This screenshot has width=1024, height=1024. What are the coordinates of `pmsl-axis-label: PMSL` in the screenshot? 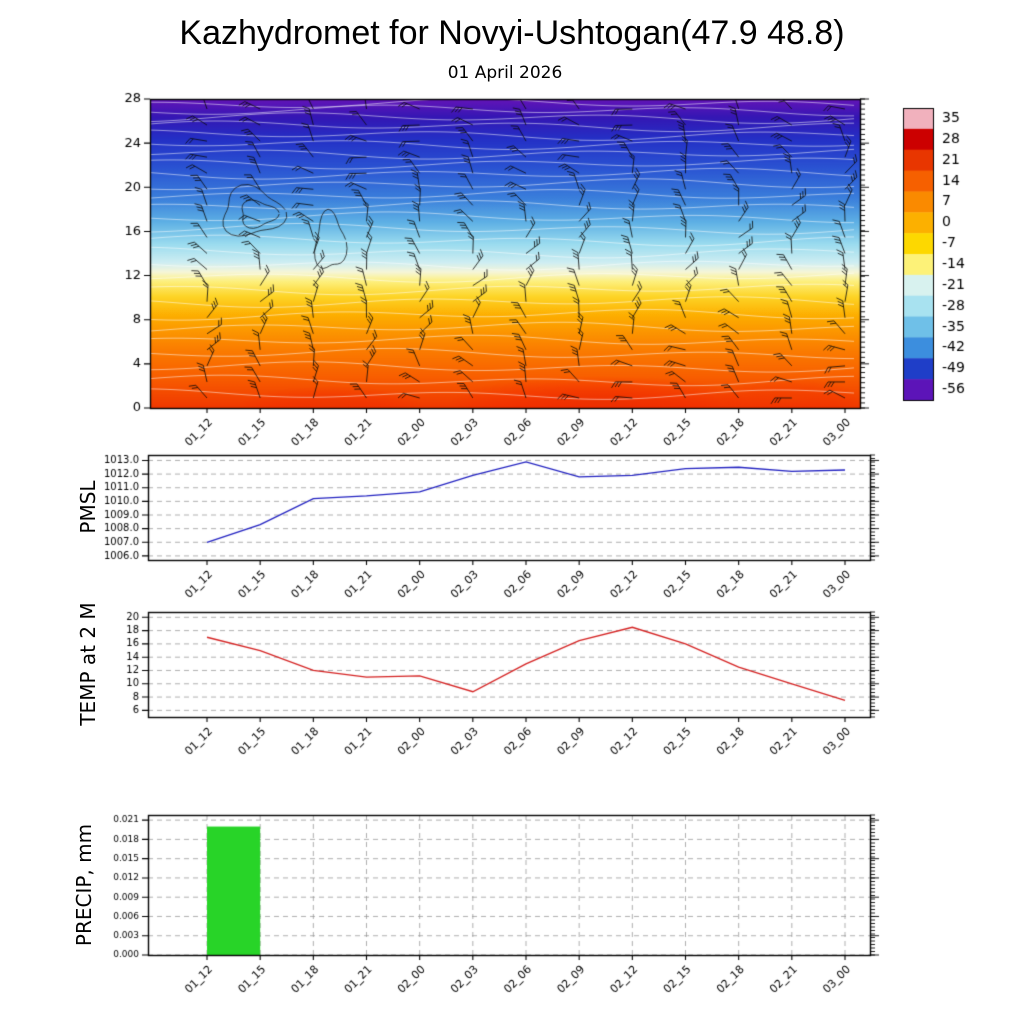 It's located at (88, 507).